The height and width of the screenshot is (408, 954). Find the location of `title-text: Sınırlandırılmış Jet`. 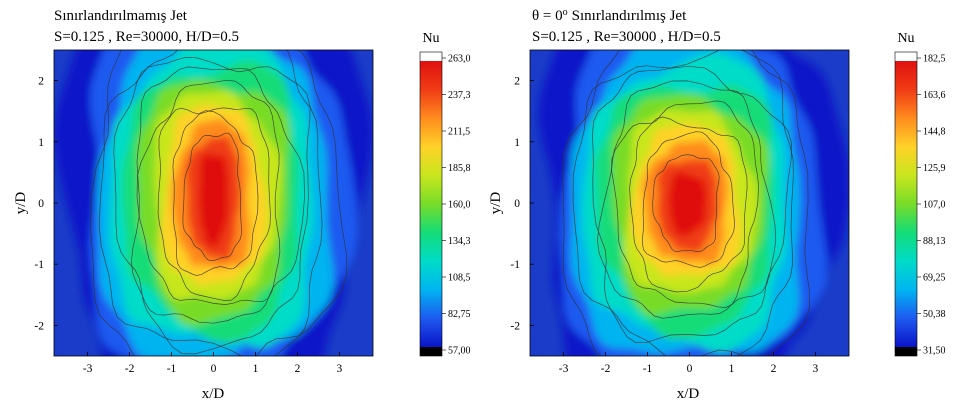

title-text: Sınırlandırılmış Jet is located at coordinates (629, 16).